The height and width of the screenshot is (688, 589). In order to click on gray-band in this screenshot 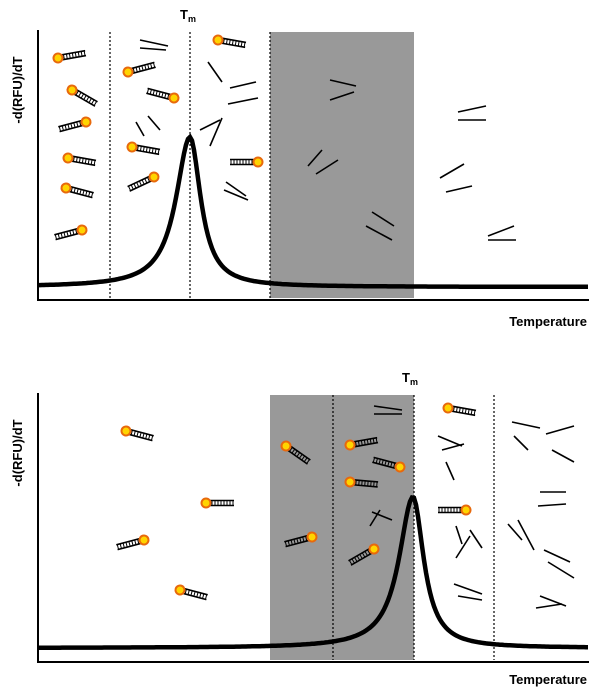, I will do `click(342, 527)`.